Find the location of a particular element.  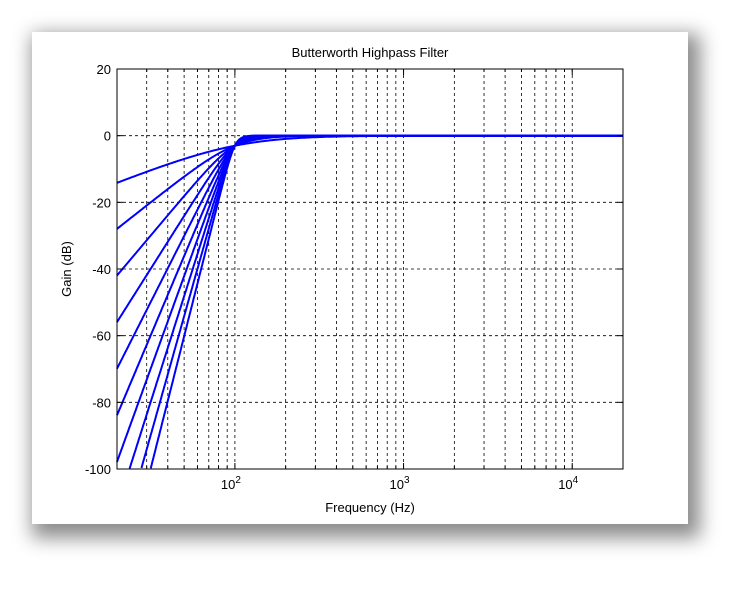

y-tick-label: 0 is located at coordinates (107, 136).